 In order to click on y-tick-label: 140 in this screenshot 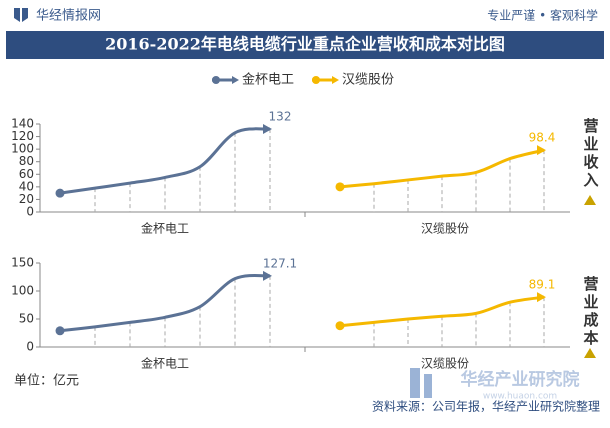, I will do `click(22, 124)`.